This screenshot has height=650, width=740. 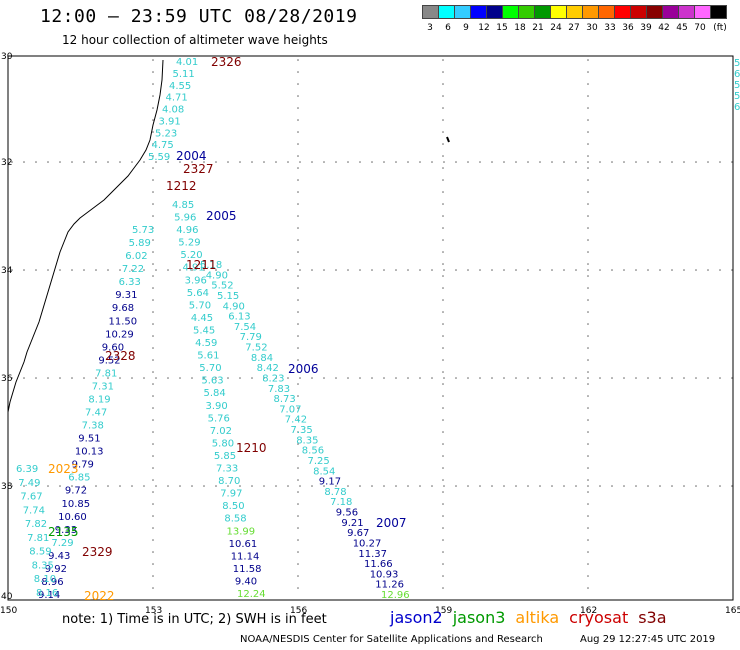 I want to click on legend-label: 27, so click(x=574, y=28).